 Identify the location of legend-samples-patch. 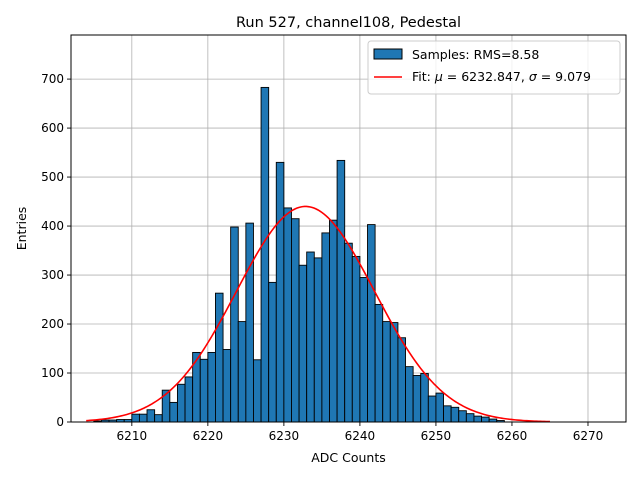
(388, 54).